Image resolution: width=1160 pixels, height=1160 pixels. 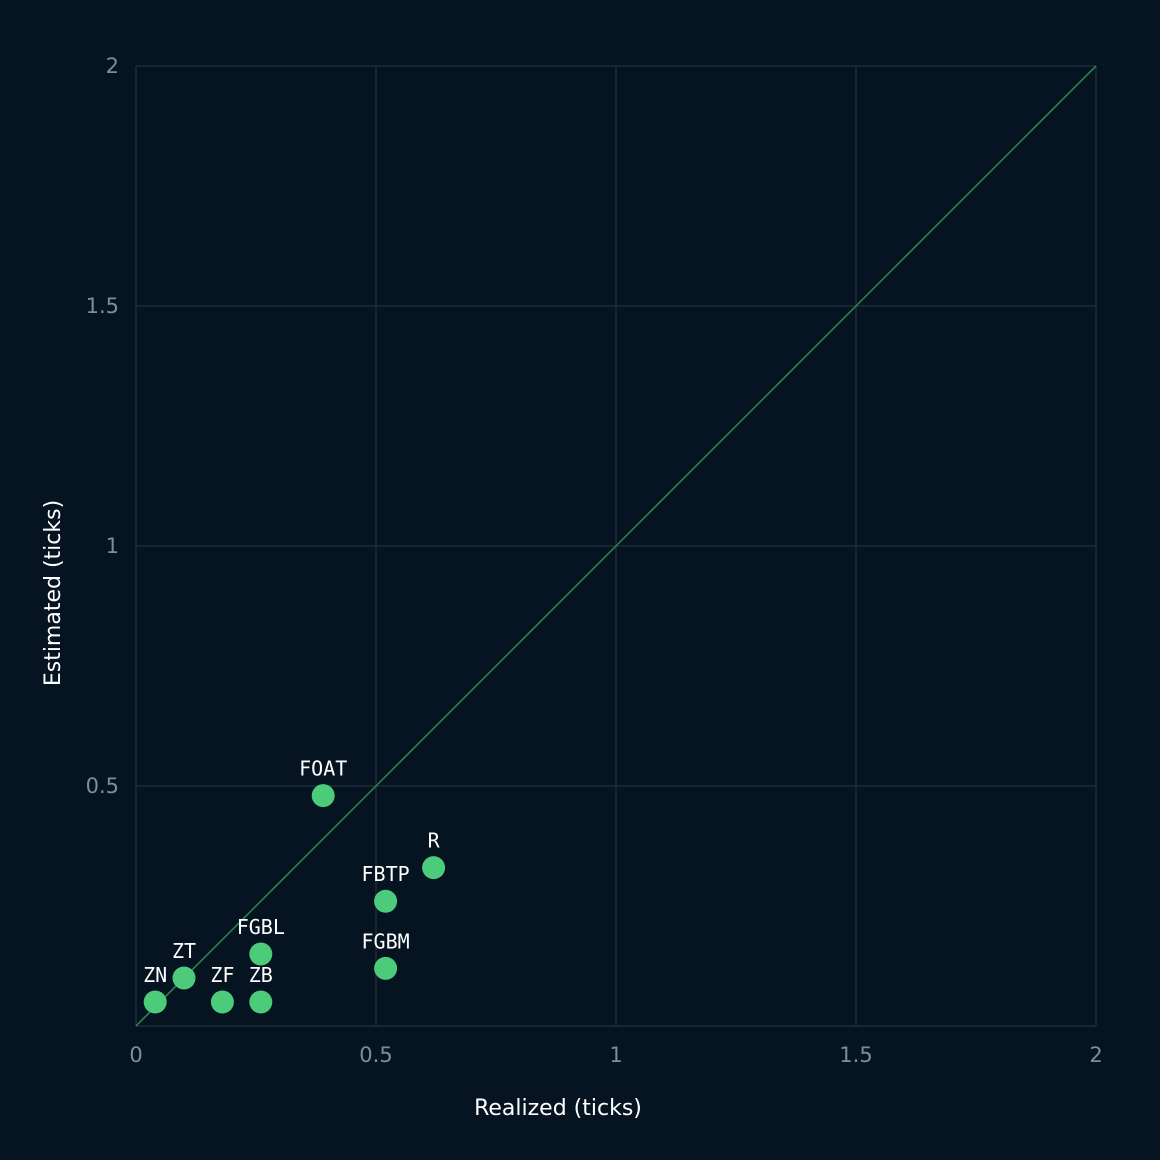 I want to click on x-tick-label: 1.5, so click(x=855, y=1055).